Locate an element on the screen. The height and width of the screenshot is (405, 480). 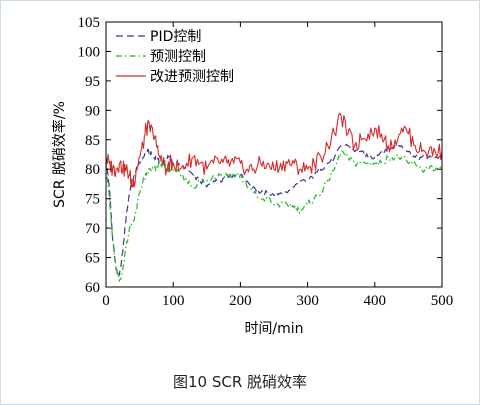
x-tick-label: 300 is located at coordinates (307, 301).